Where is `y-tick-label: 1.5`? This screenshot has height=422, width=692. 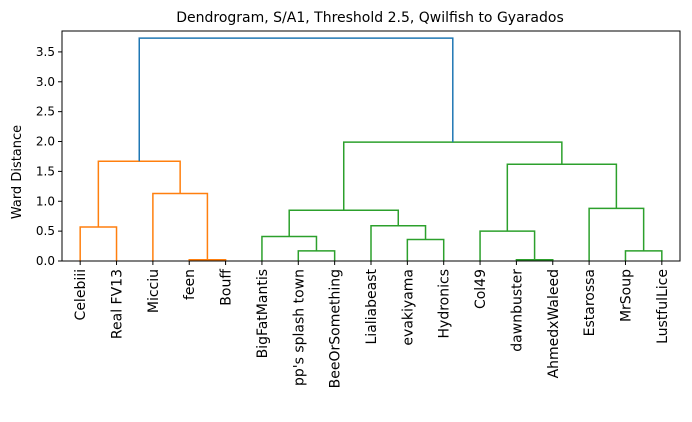 y-tick-label: 1.5 is located at coordinates (45, 171).